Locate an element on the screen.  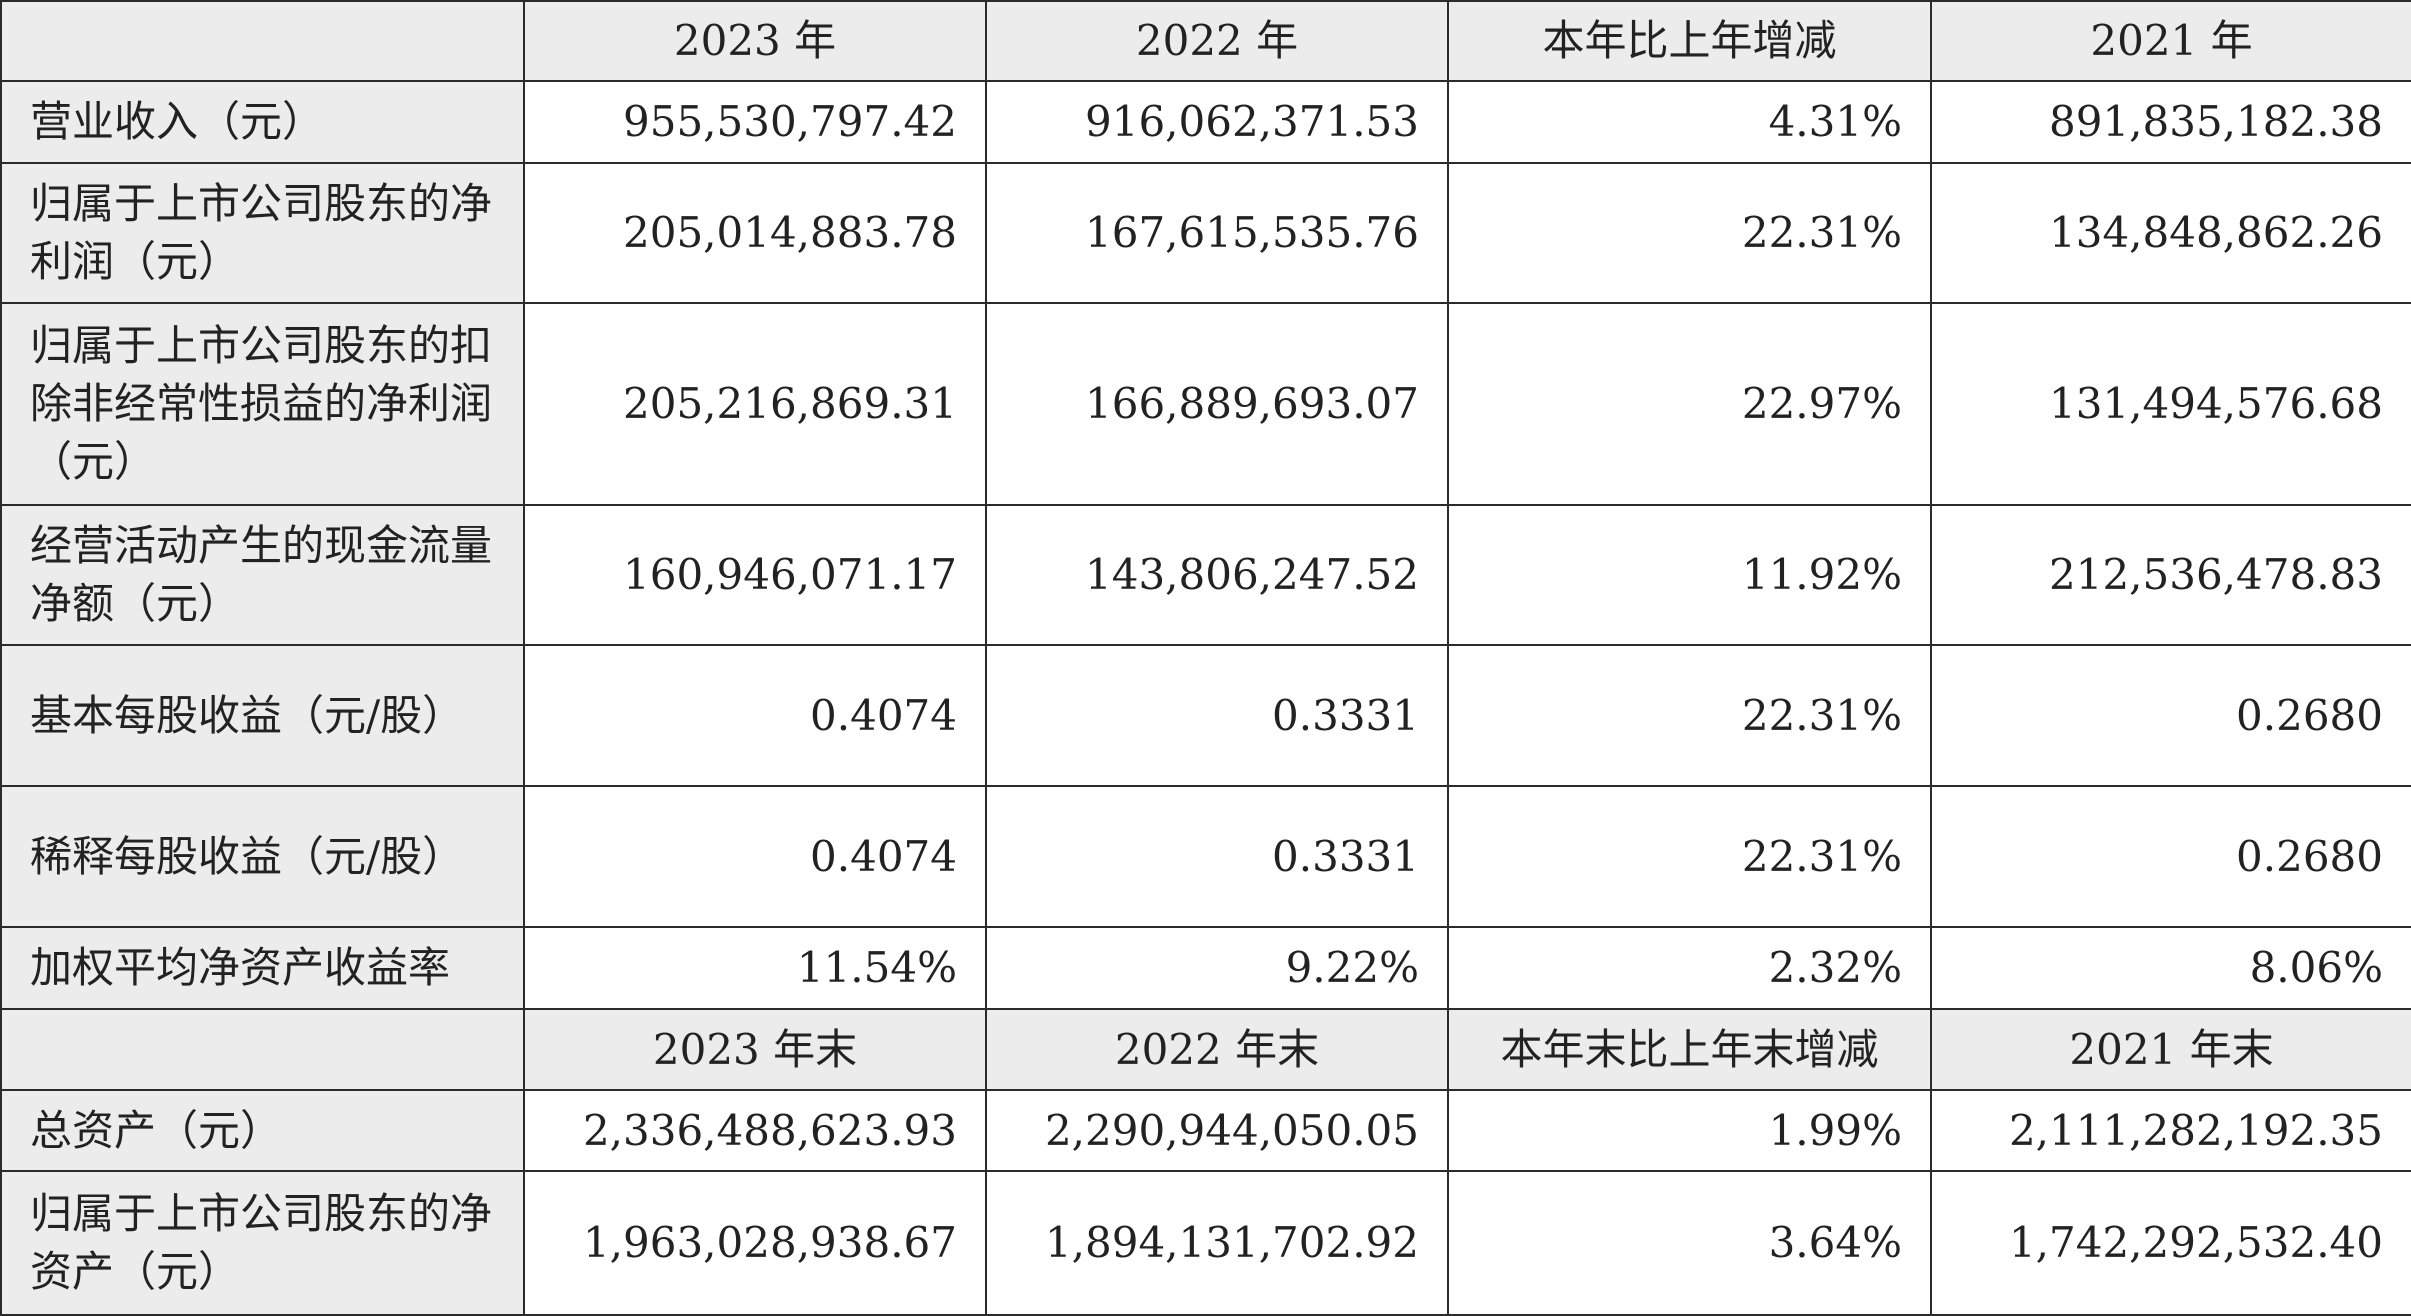
header-cell-2022-end: 2022 年末 is located at coordinates (1217, 1049).